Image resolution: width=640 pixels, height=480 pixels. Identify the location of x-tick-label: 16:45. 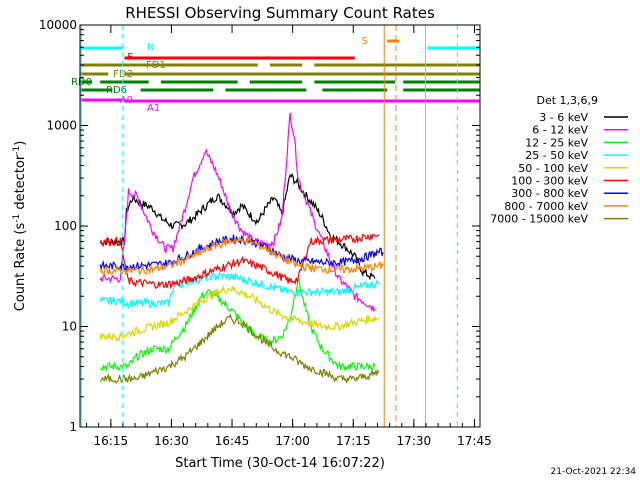
(232, 441).